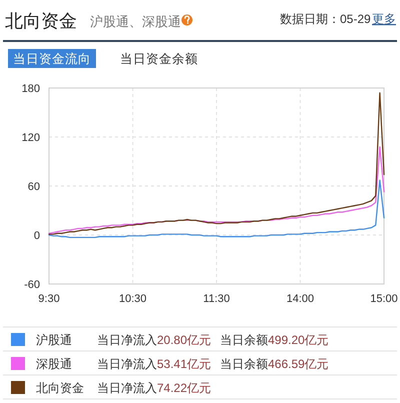 The image size is (400, 403). What do you see at coordinates (159, 59) in the screenshot?
I see `text: 当日资金余额` at bounding box center [159, 59].